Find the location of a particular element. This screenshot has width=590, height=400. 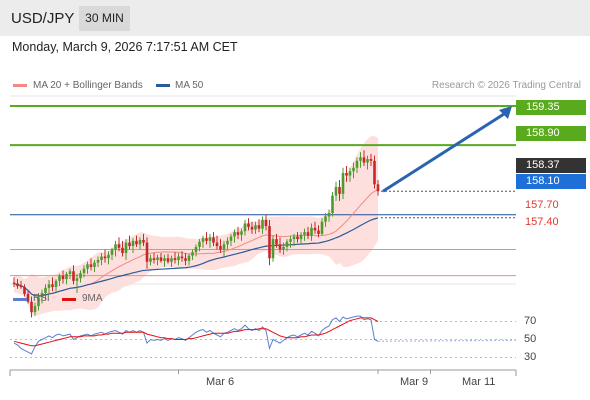

price-label-158-37: 158.37 is located at coordinates (551, 165).